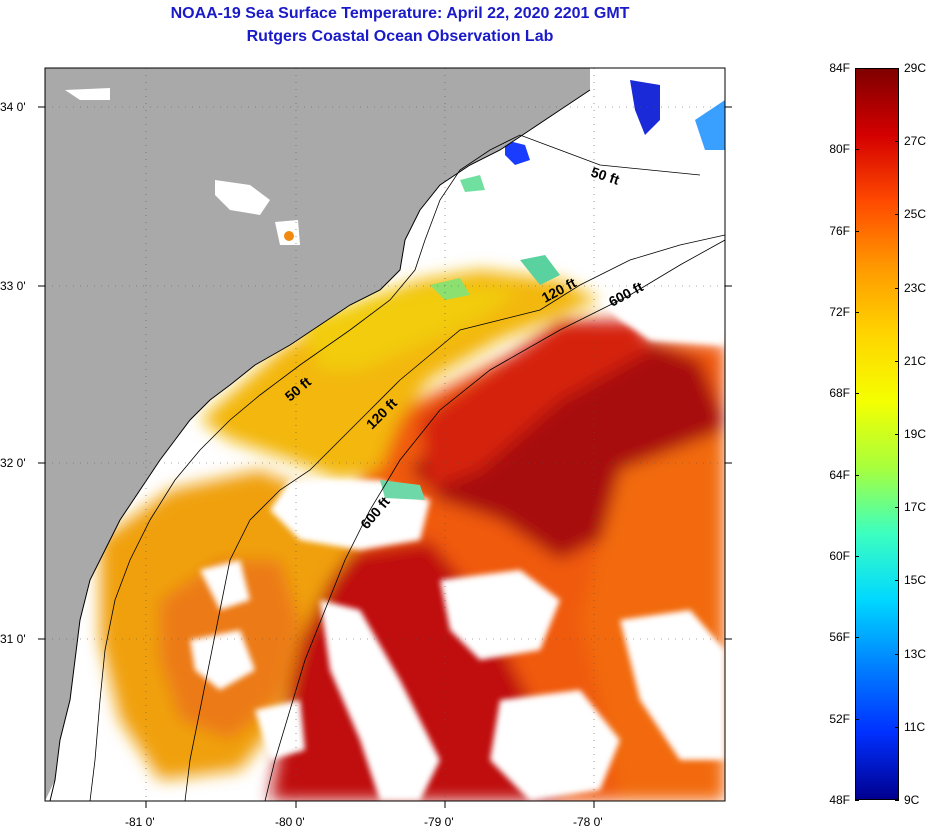 The image size is (928, 832). What do you see at coordinates (400, 375) in the screenshot?
I see `sst-shelf-yellow` at bounding box center [400, 375].